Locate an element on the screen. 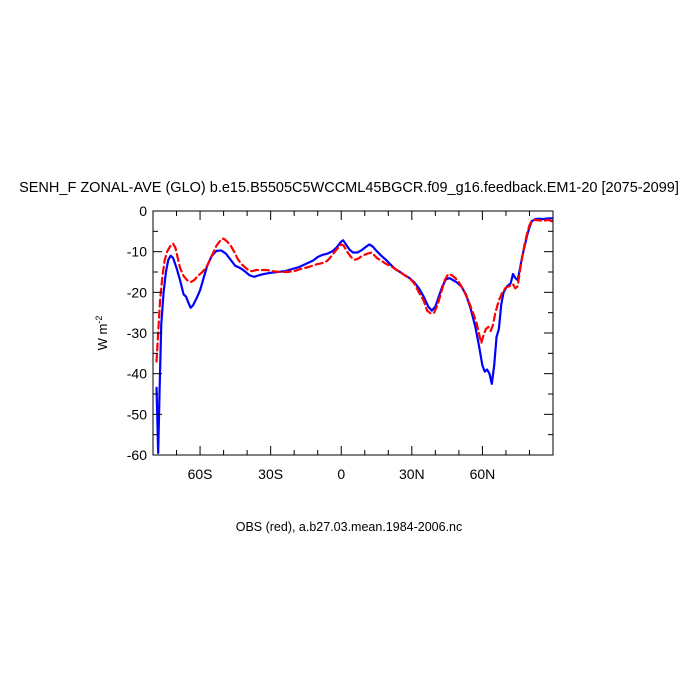  y-tick-label: -50 is located at coordinates (137, 414).